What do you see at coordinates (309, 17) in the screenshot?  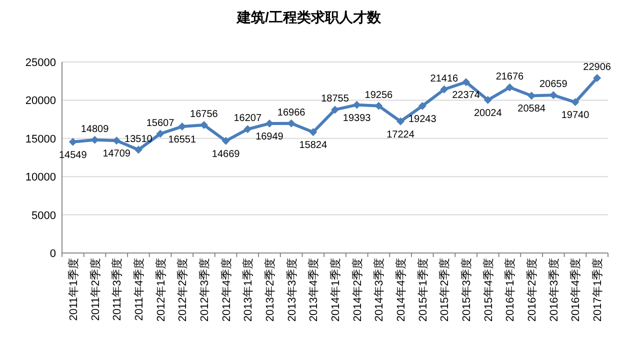 I see `chart-title: 建筑/工程类求职人才数` at bounding box center [309, 17].